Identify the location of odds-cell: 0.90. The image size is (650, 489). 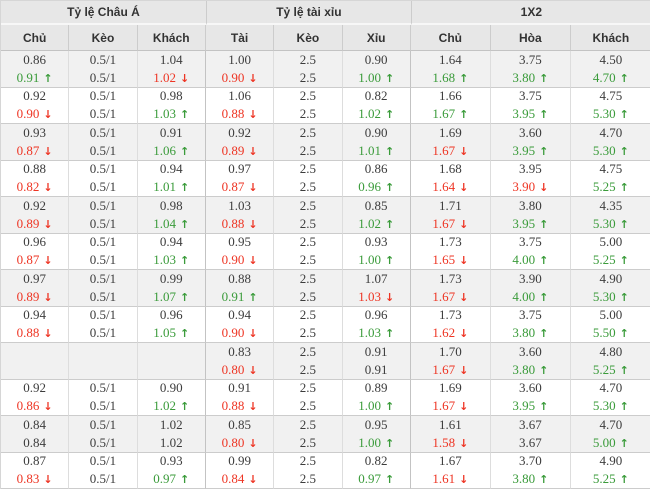
(377, 133).